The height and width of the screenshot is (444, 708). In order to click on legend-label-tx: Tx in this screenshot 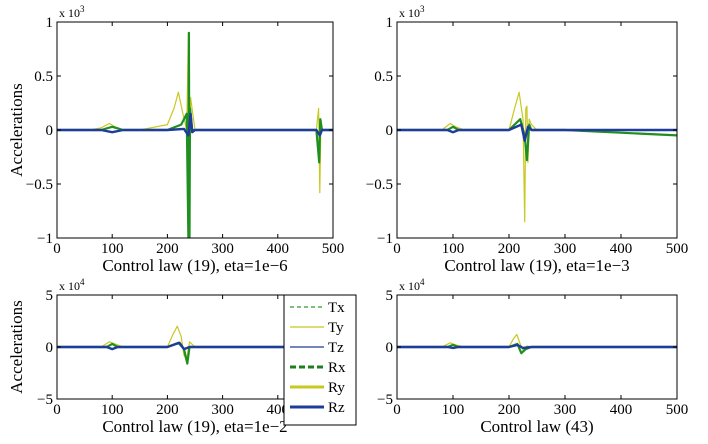, I will do `click(336, 308)`.